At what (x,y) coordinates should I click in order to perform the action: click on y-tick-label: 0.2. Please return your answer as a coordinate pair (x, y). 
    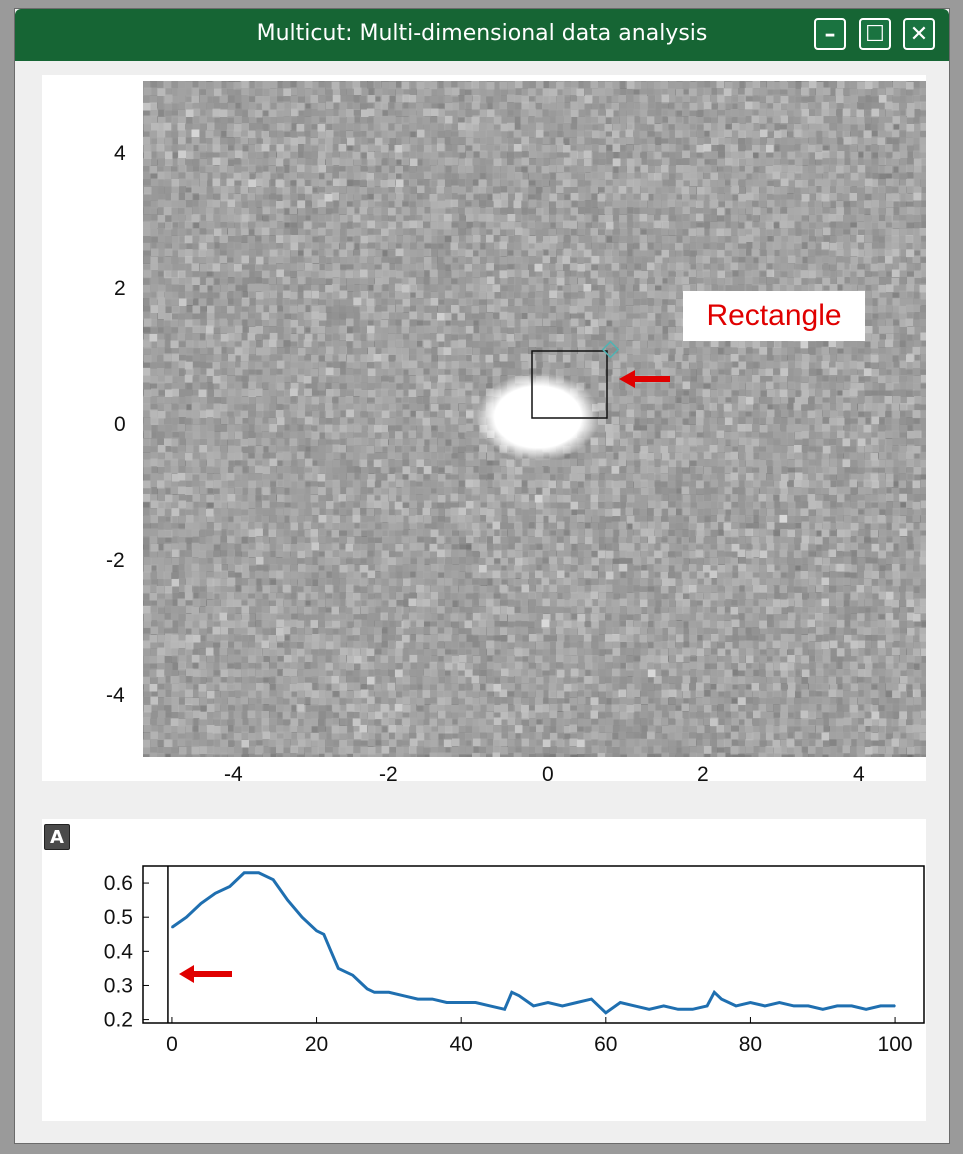
    Looking at the image, I should click on (118, 1020).